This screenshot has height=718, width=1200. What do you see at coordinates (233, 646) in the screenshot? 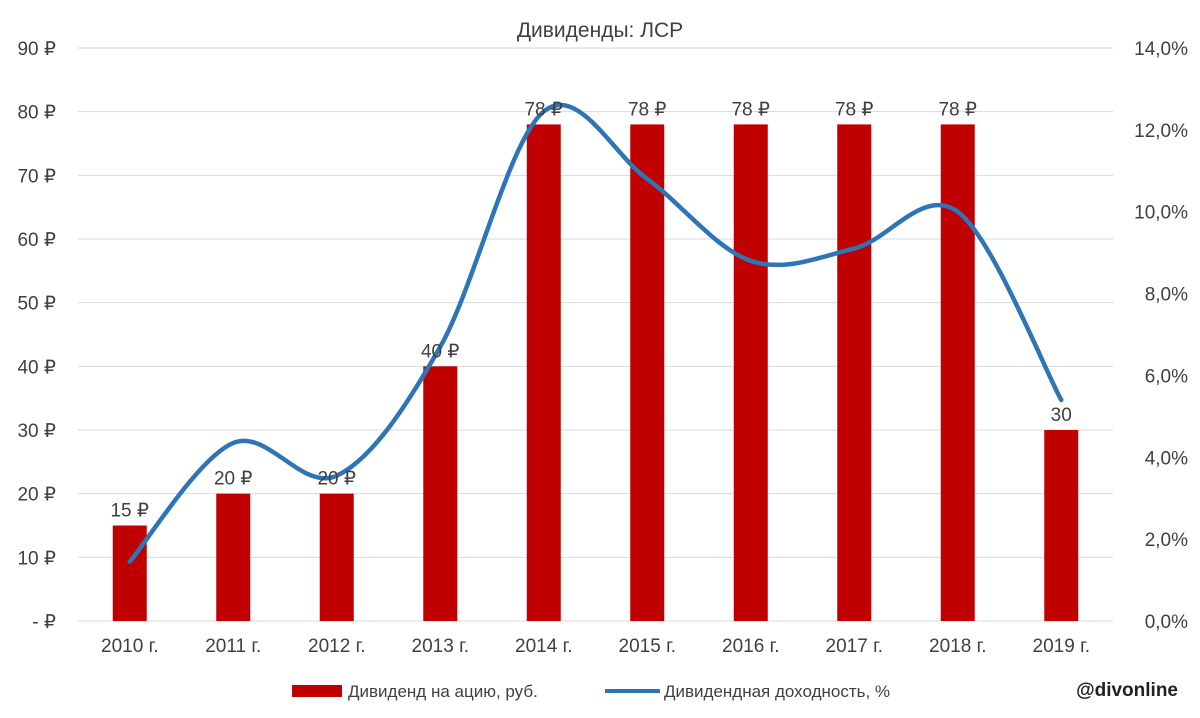
I see `x-tick-label: 2011 г.` at bounding box center [233, 646].